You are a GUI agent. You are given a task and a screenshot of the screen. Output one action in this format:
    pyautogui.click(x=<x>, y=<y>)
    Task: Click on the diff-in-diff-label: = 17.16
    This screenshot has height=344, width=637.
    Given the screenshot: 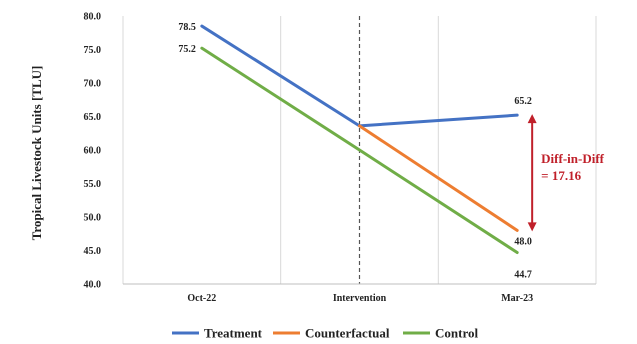 What is the action you would take?
    pyautogui.click(x=561, y=175)
    